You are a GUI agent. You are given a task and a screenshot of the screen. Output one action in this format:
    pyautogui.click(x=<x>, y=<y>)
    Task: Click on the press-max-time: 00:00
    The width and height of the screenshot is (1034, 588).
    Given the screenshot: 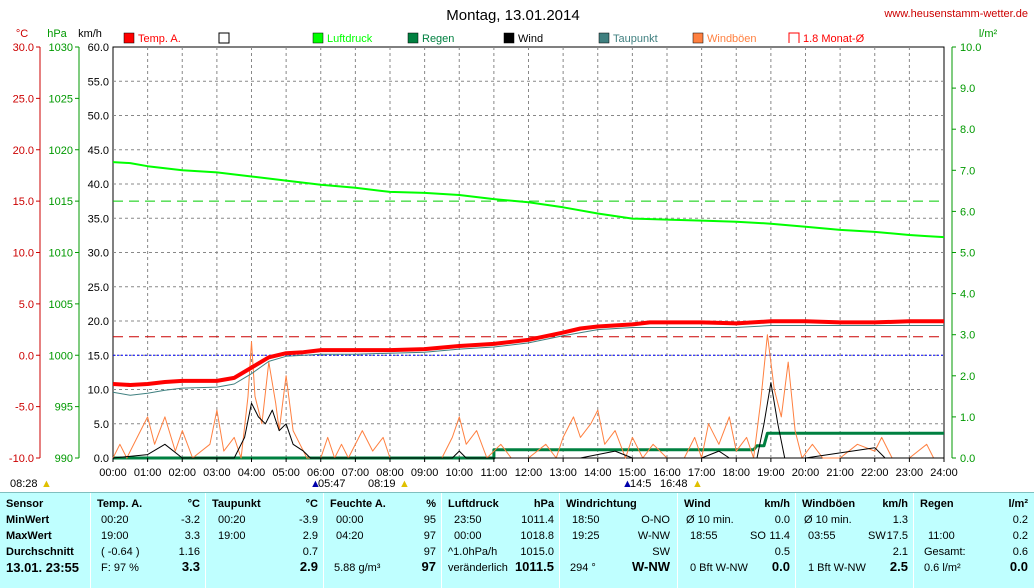 What is the action you would take?
    pyautogui.click(x=468, y=536)
    